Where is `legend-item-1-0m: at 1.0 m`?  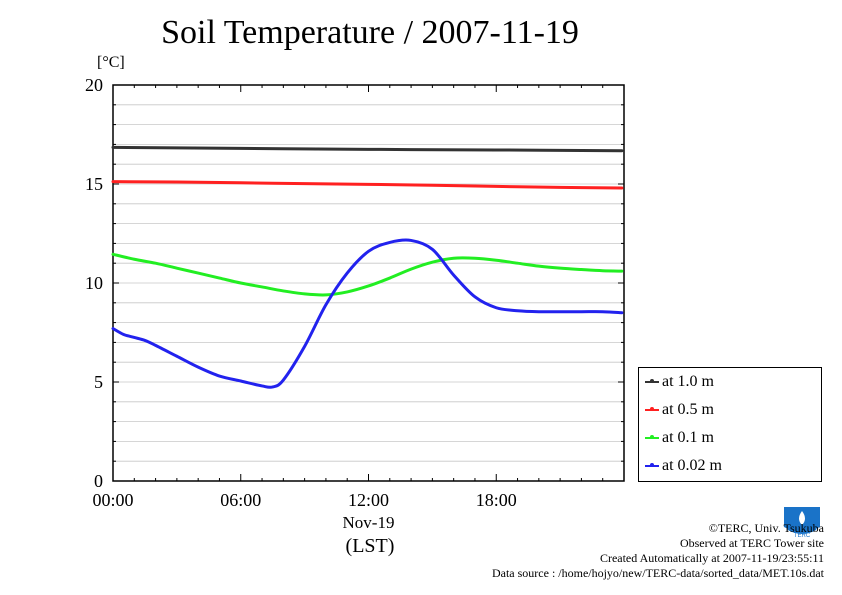
legend-item-1-0m: at 1.0 m is located at coordinates (679, 382).